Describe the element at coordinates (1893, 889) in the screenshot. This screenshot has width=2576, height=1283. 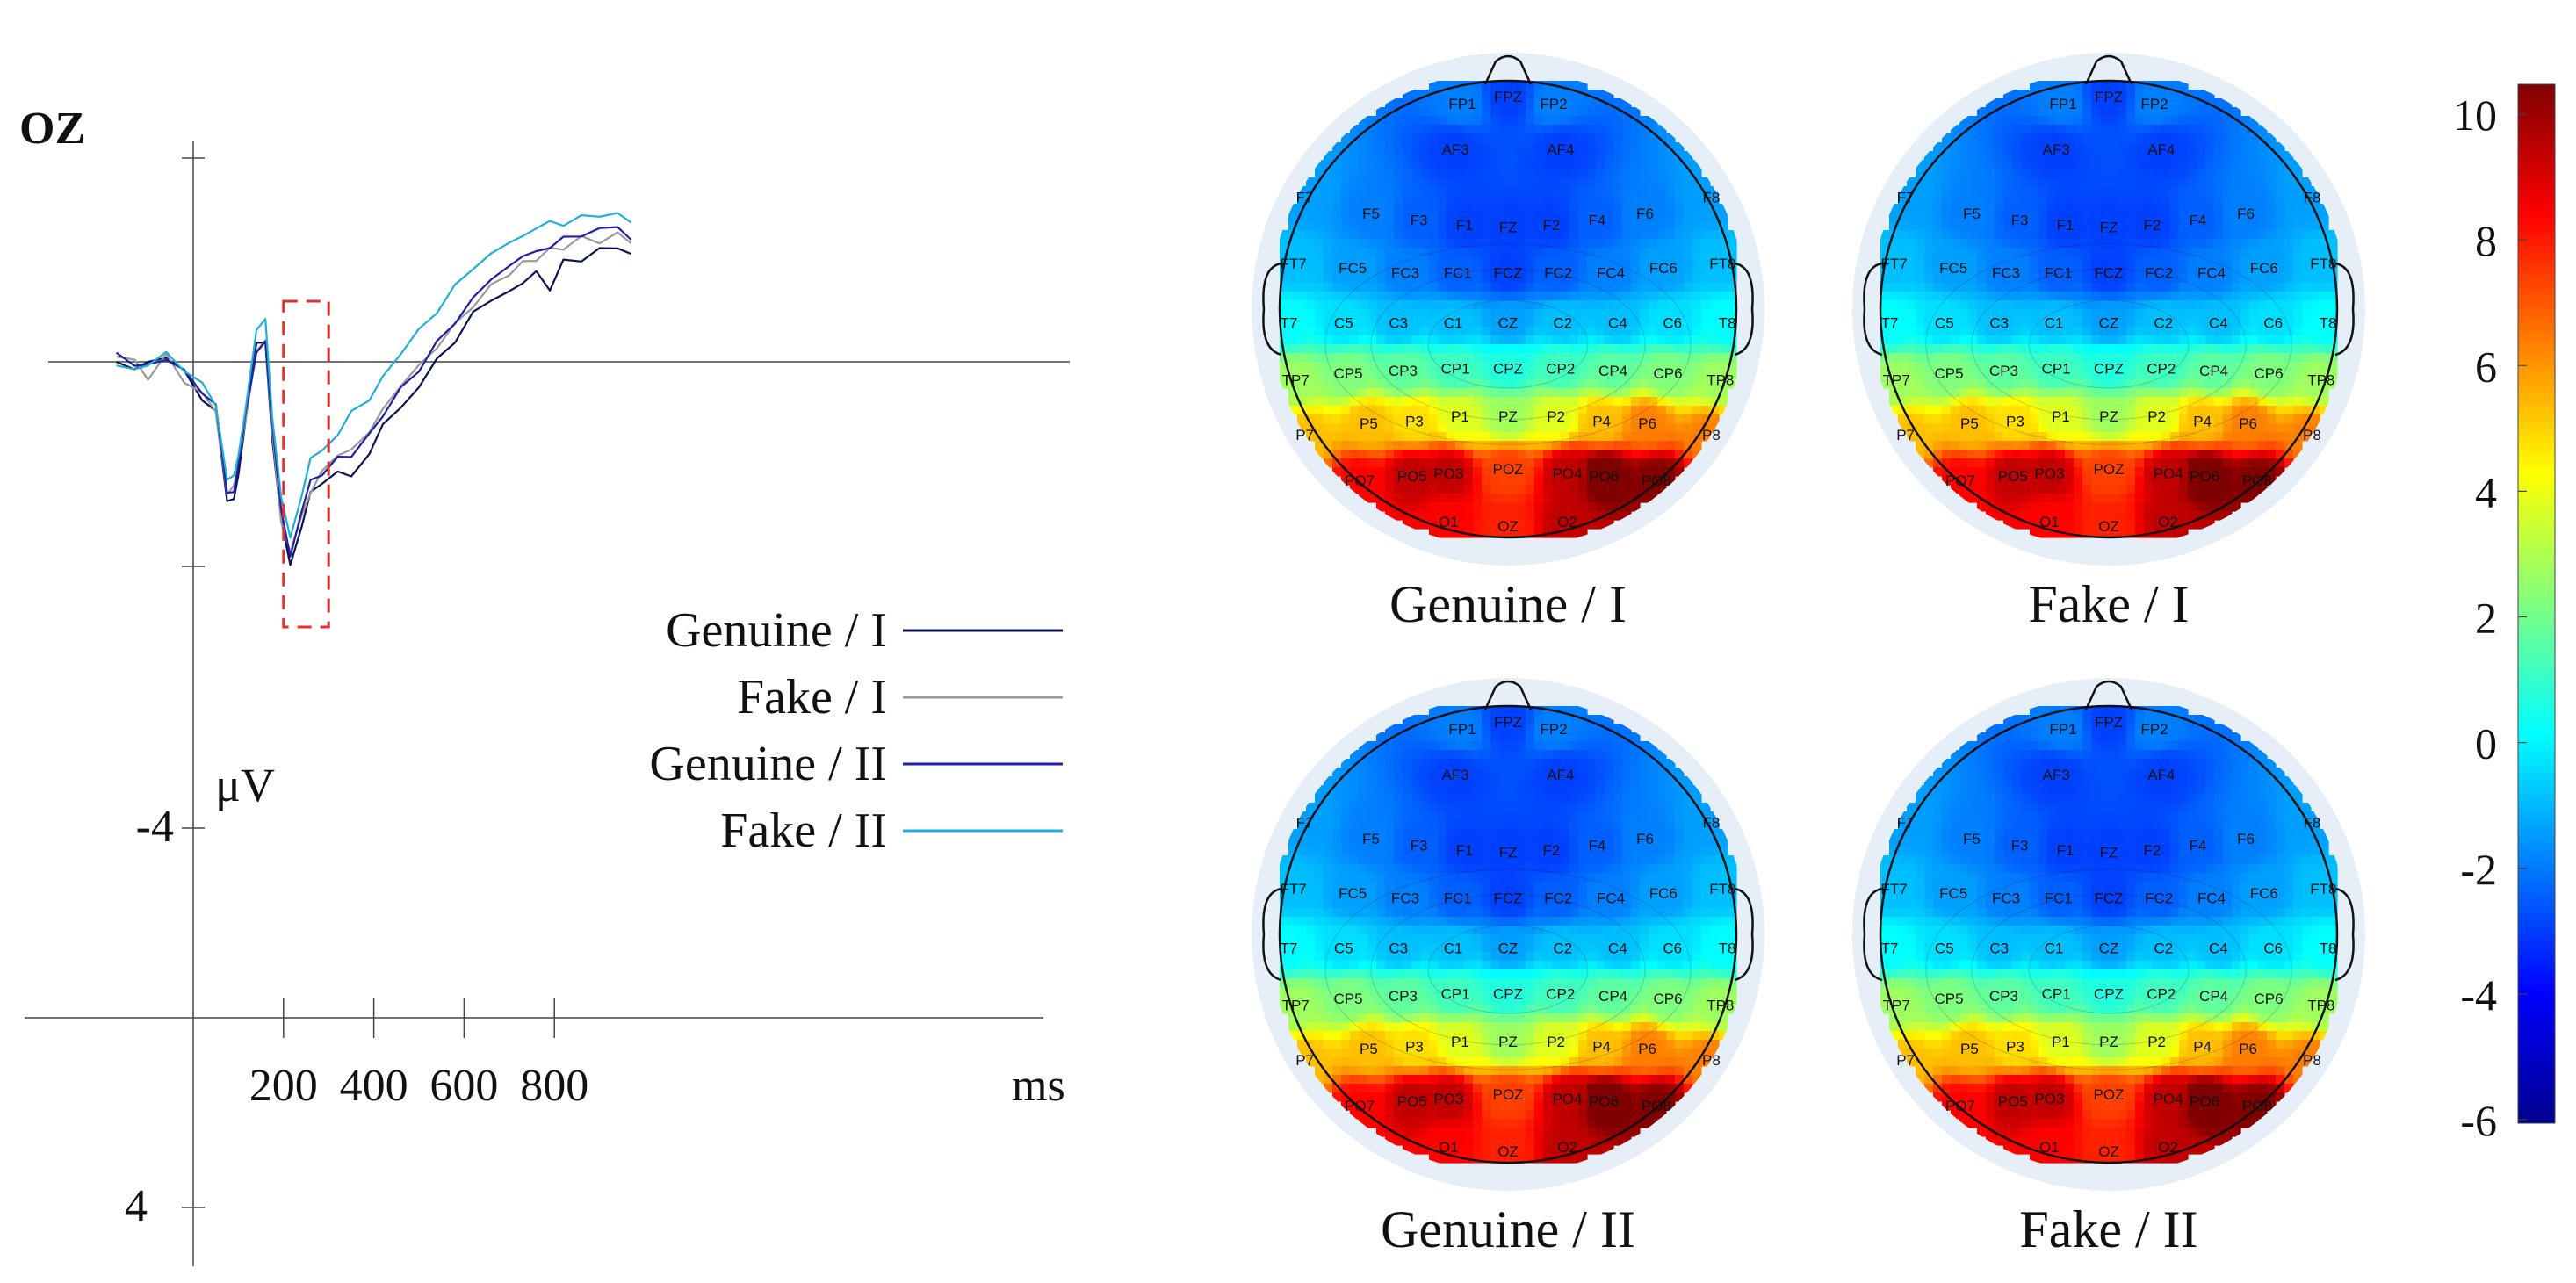
I see `electrode-label-ft7: FT7` at that location.